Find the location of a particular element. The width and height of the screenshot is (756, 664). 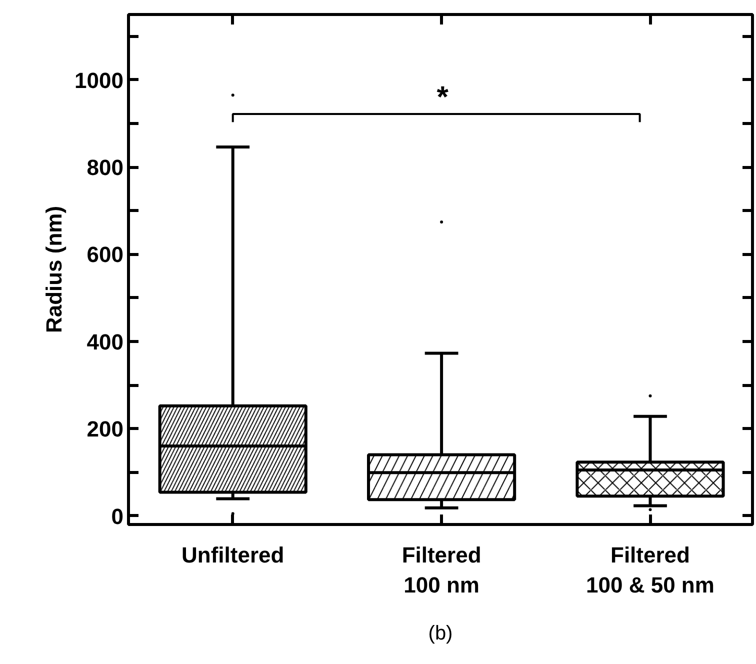

x-tick-label: Unfiltered is located at coordinates (233, 555).